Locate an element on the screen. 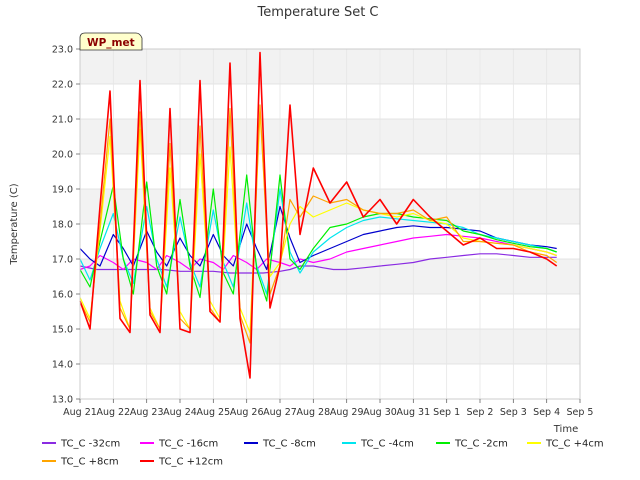 This screenshot has width=640, height=480. legend-label: TC_C +8cm is located at coordinates (89, 462).